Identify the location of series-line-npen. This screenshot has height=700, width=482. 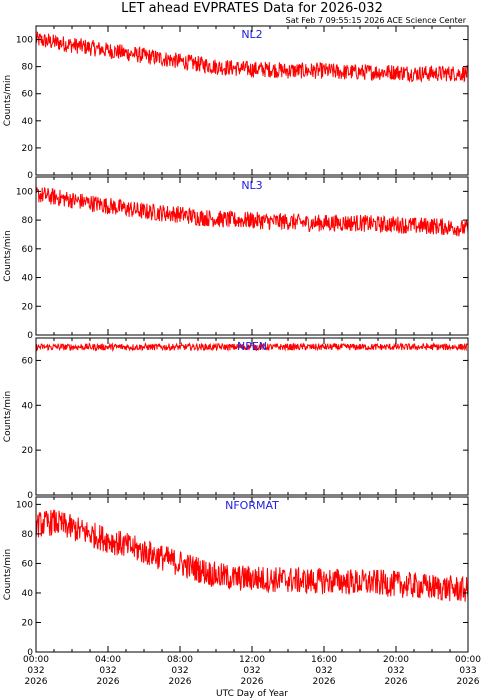
(252, 346).